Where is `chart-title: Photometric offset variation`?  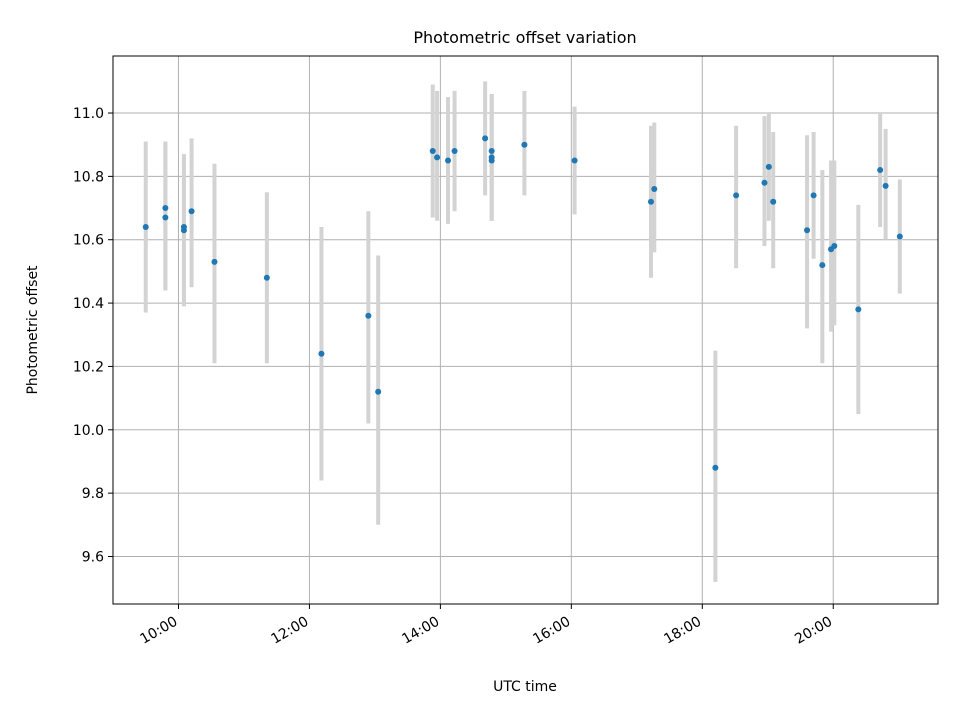 chart-title: Photometric offset variation is located at coordinates (524, 37).